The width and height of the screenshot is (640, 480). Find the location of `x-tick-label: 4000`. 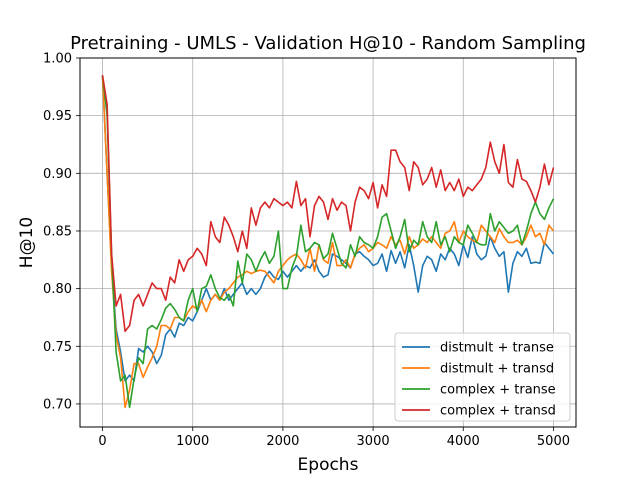

x-tick-label: 4000 is located at coordinates (463, 441).